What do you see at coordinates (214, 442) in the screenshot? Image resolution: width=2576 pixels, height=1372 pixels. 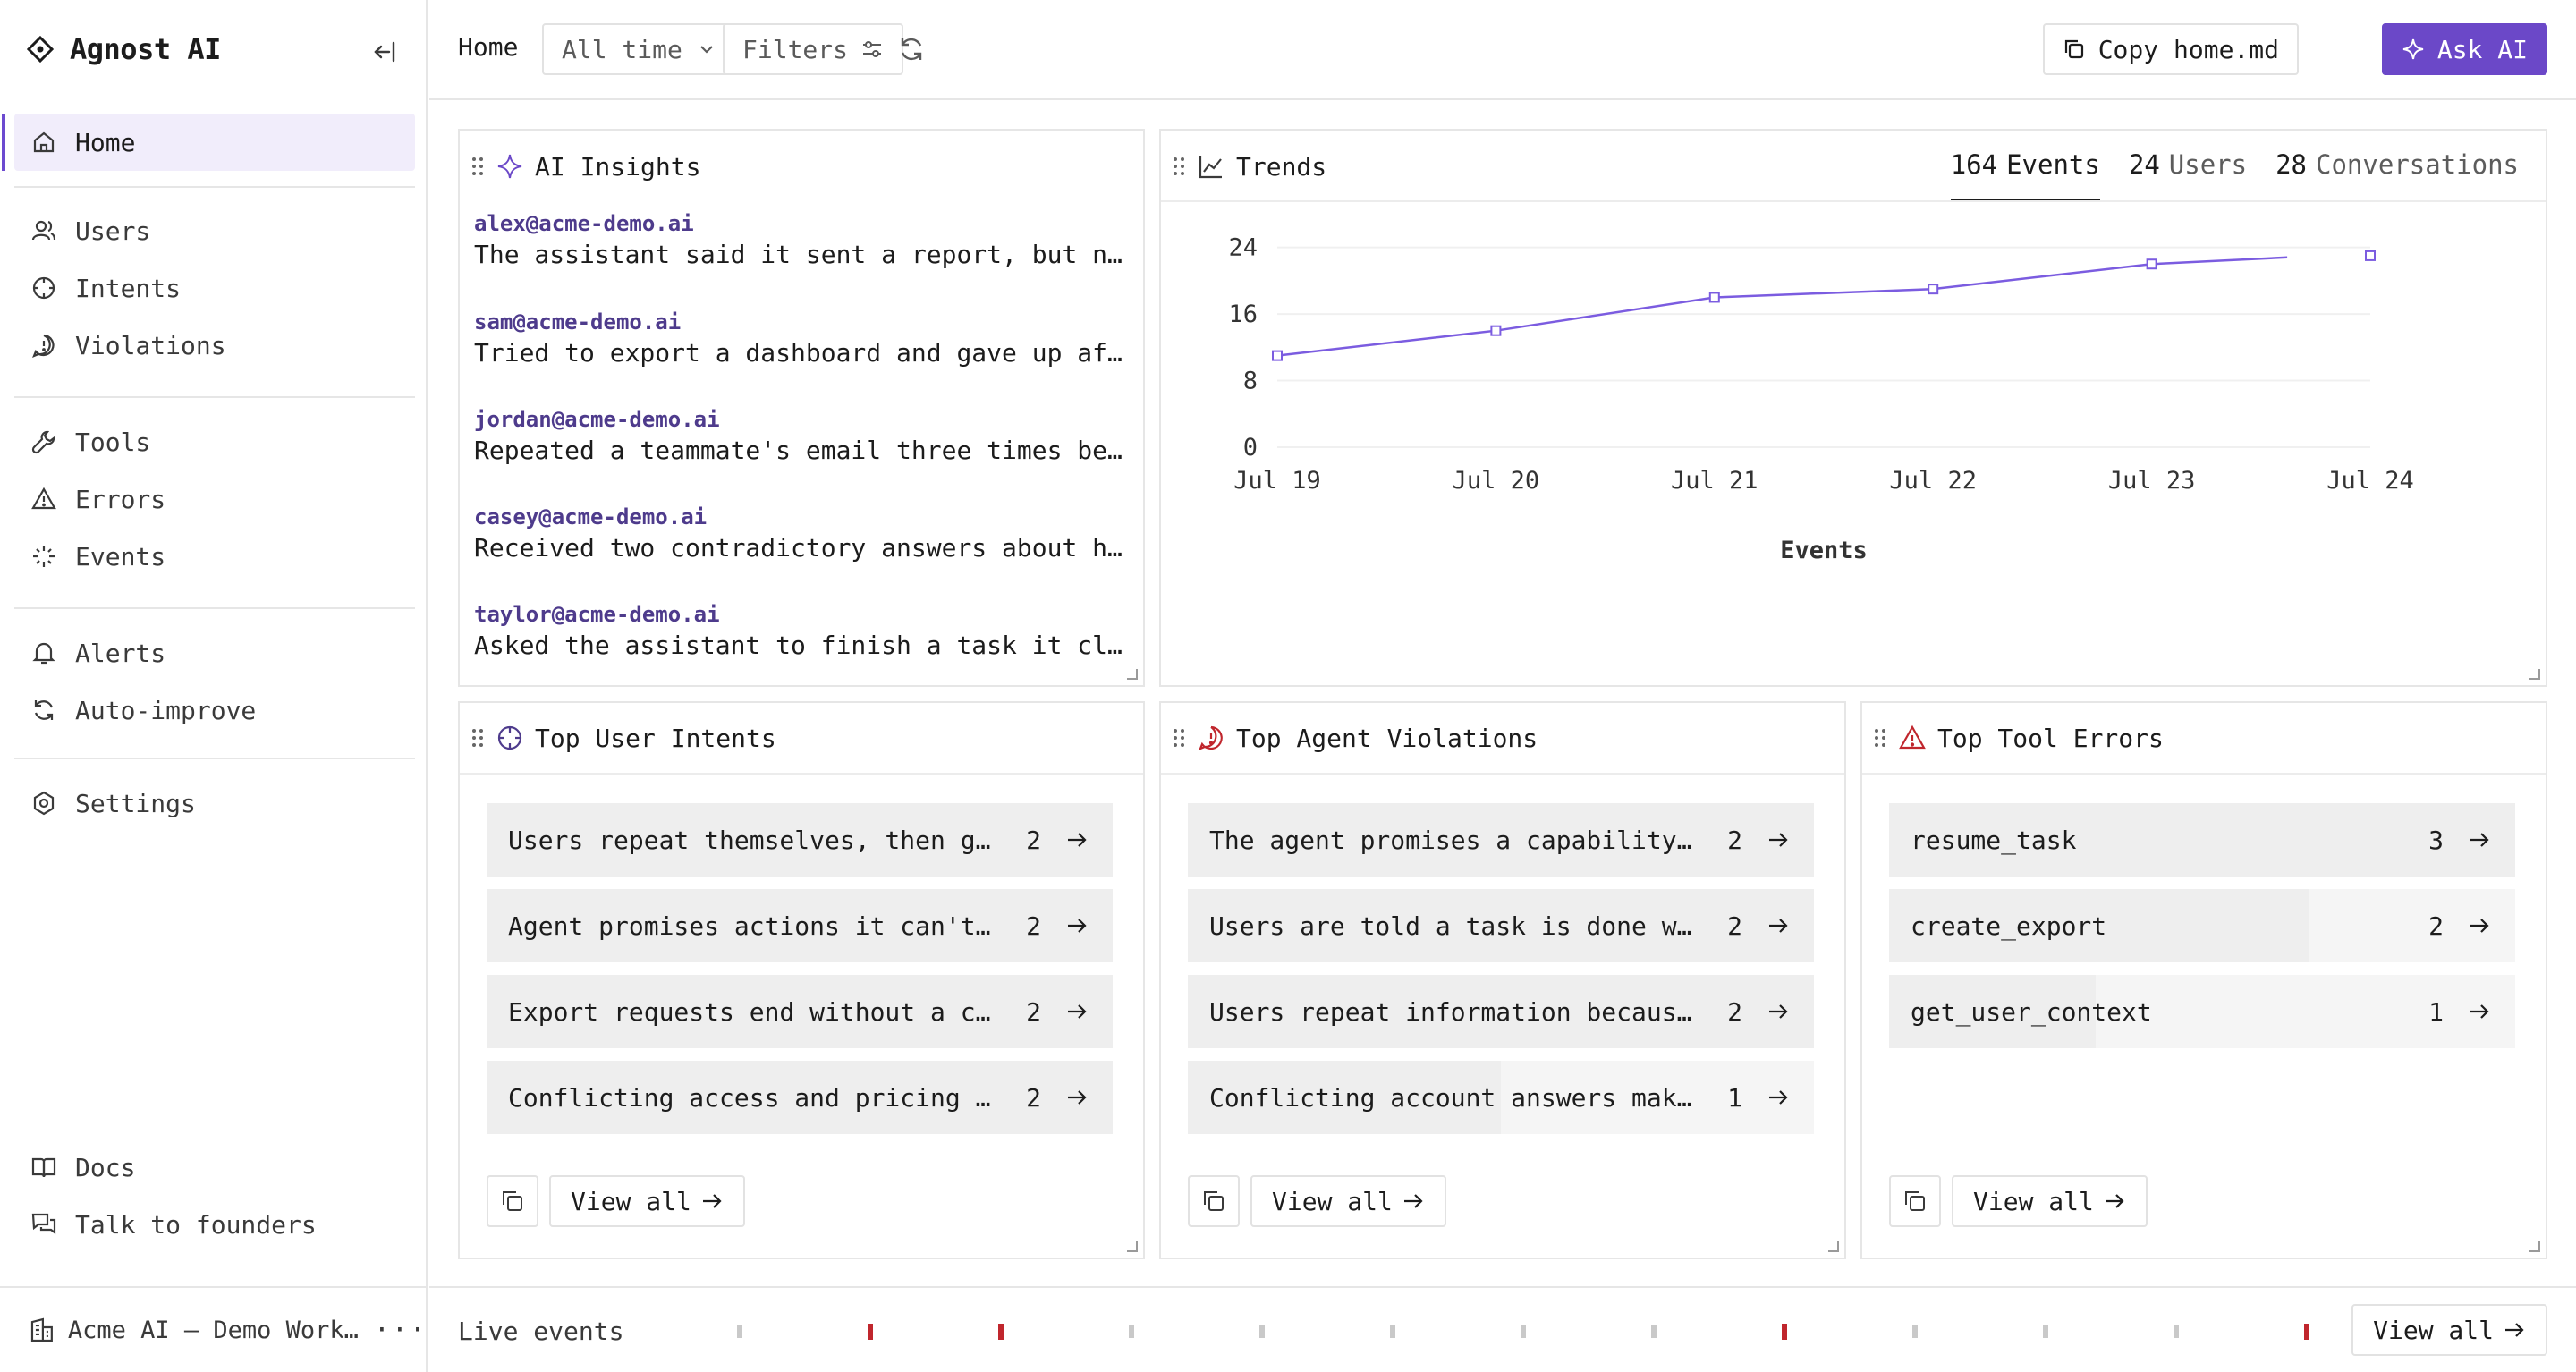 I see `sidebar-item-tools: Tools` at bounding box center [214, 442].